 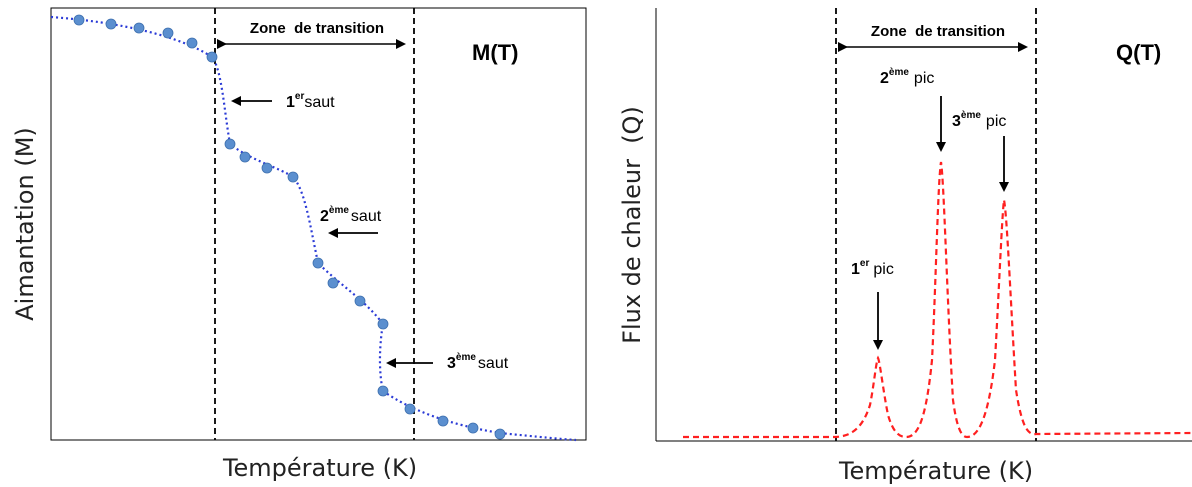 I want to click on jump-1-superscript: er, so click(x=300, y=96).